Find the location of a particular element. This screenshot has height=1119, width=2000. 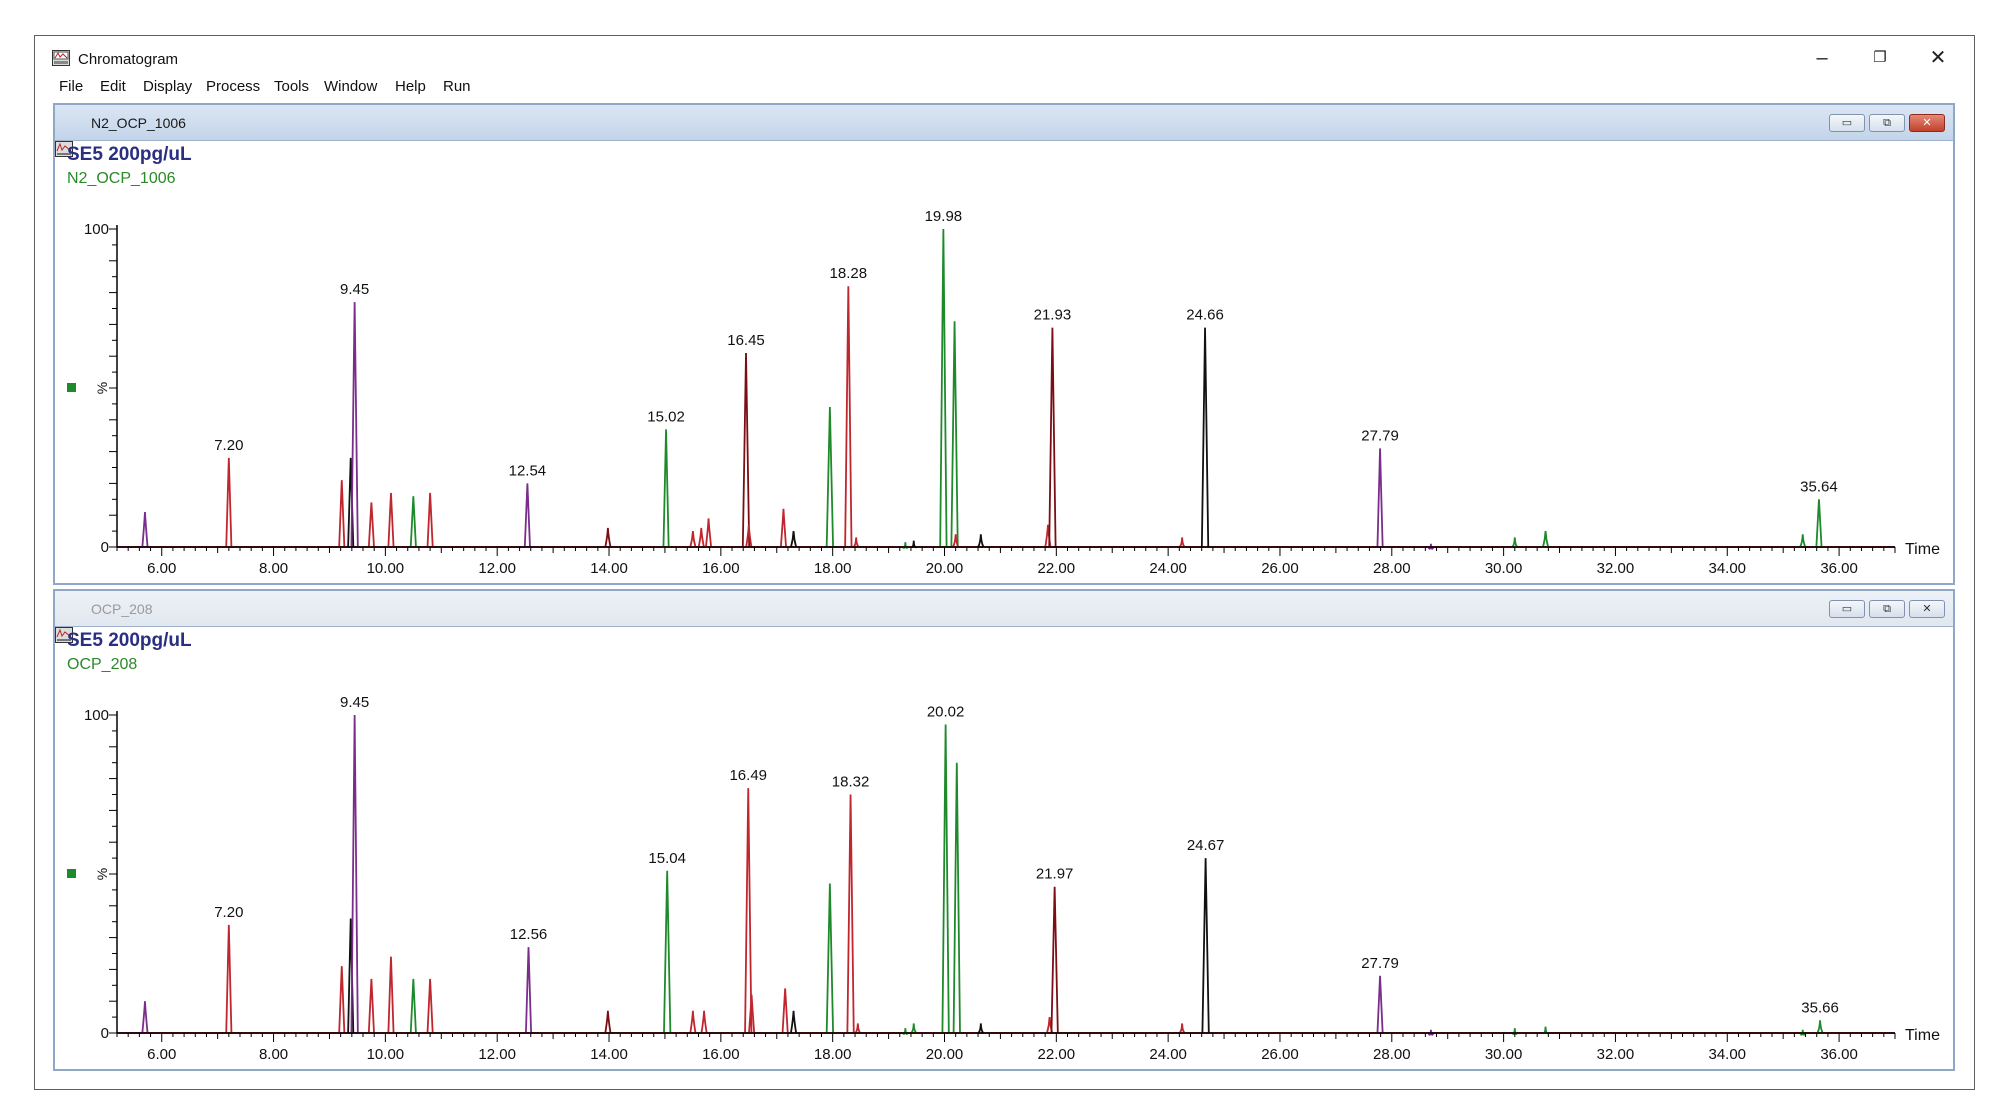

menu-process: Process is located at coordinates (233, 86).